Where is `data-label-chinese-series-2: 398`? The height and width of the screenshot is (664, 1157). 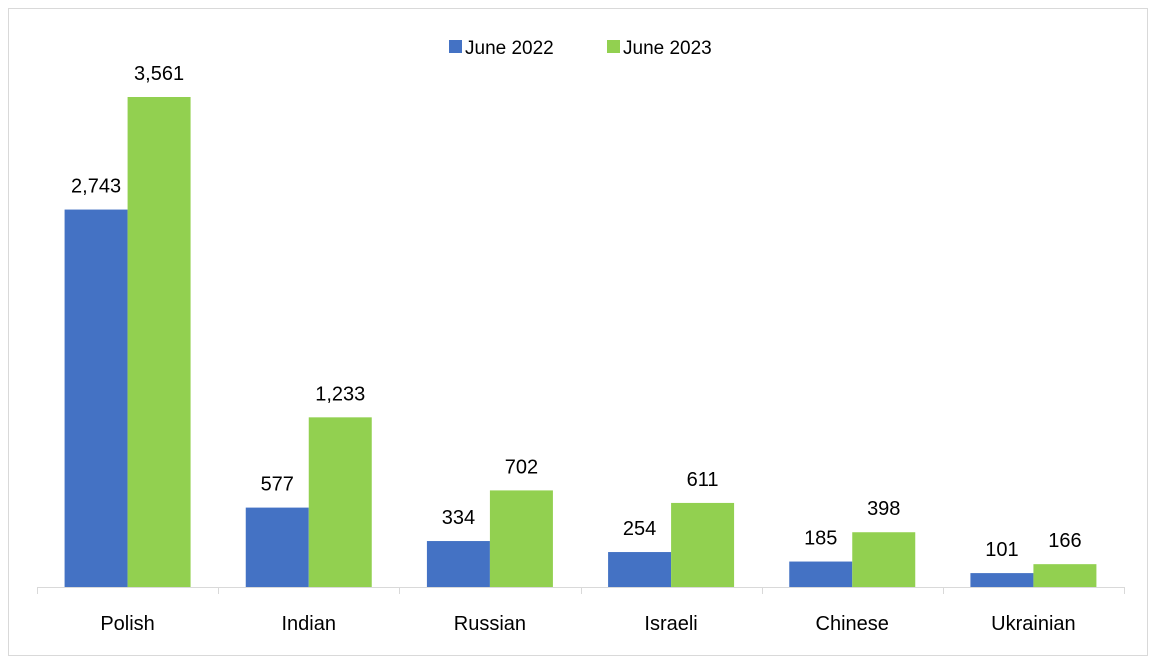
data-label-chinese-series-2: 398 is located at coordinates (883, 509).